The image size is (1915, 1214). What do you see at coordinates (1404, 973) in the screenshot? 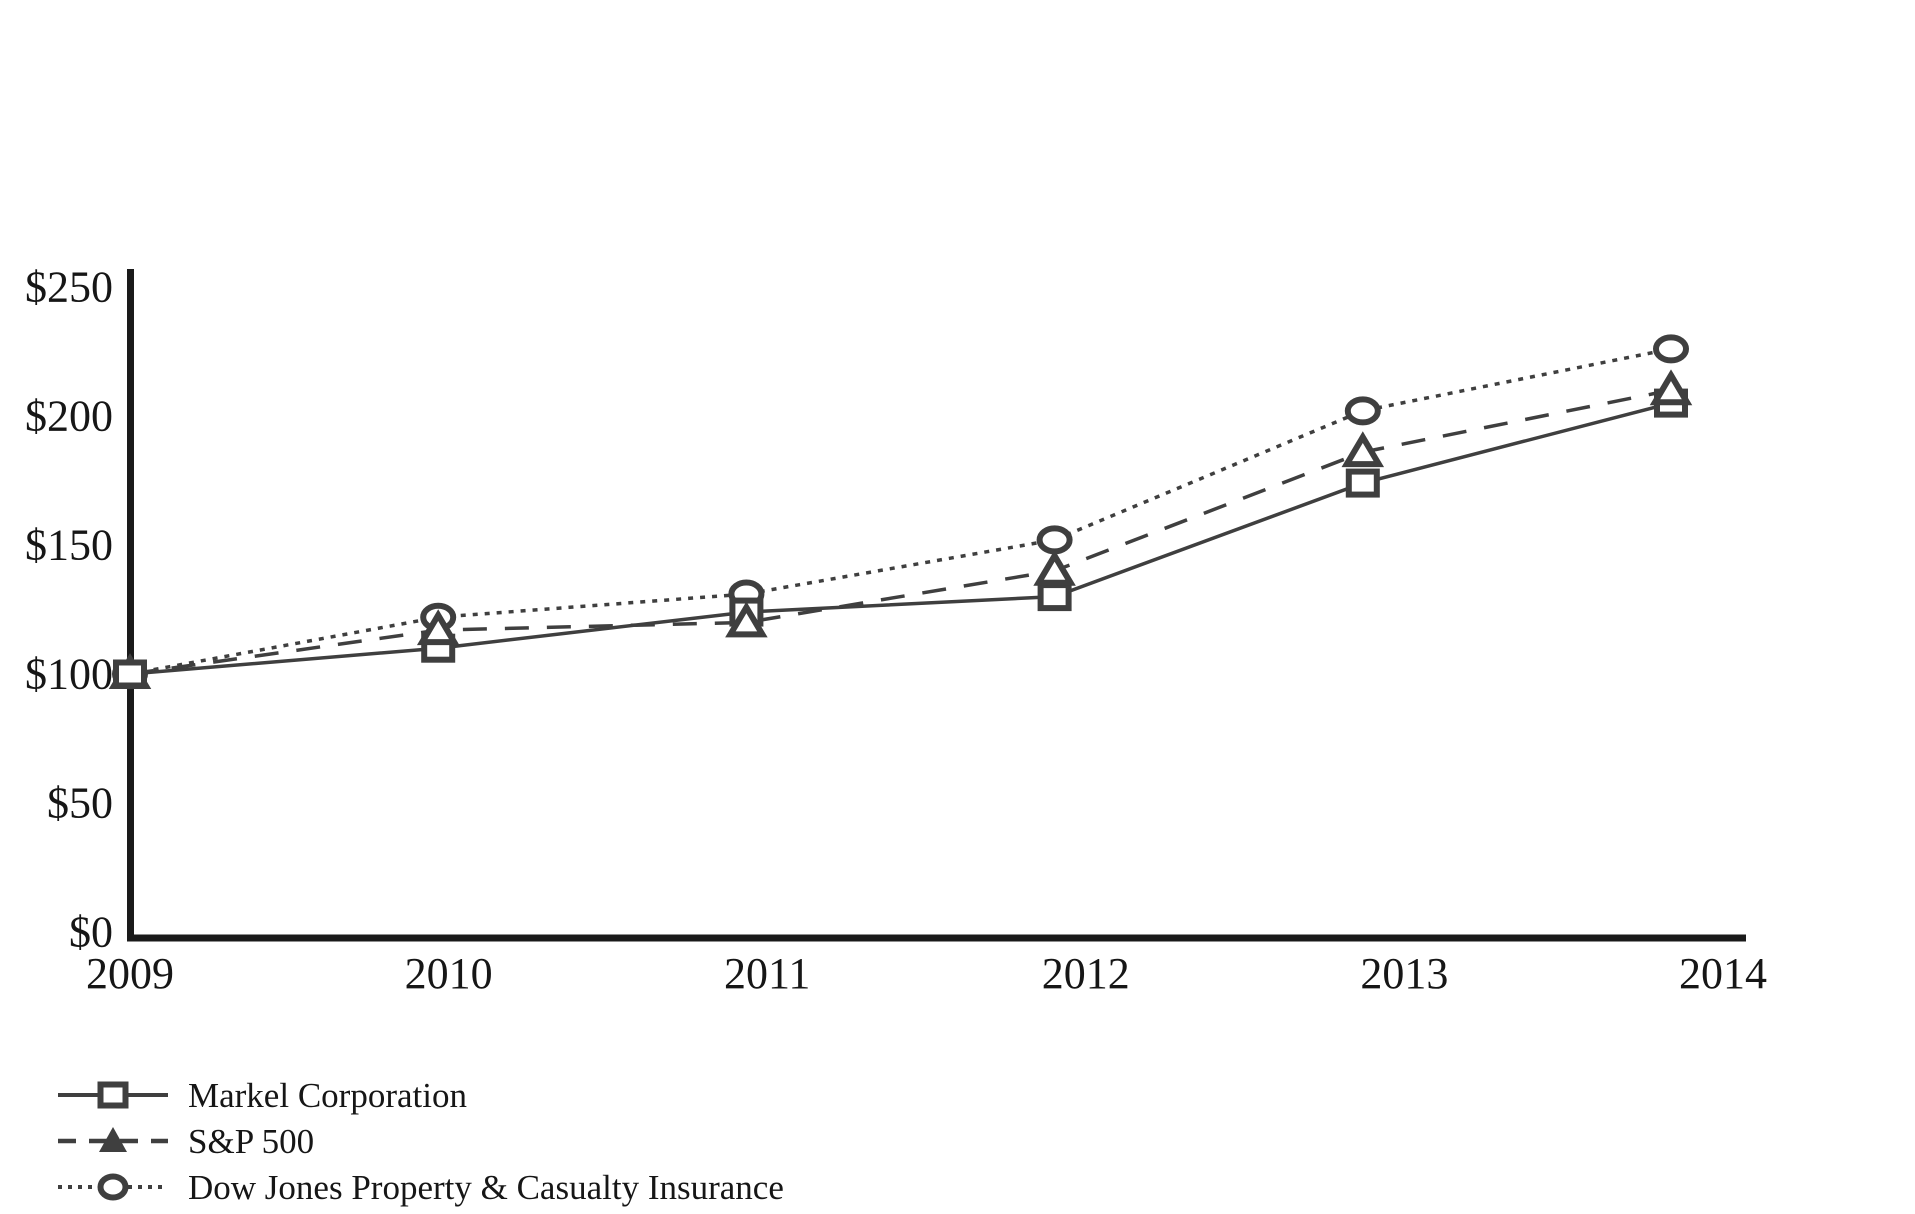
I see `x-tick-label: 2013` at bounding box center [1404, 973].